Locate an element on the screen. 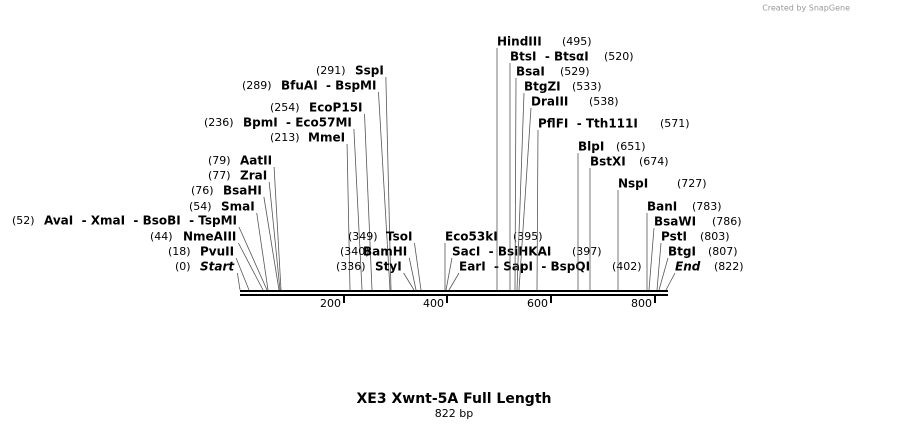 The image size is (909, 430). title: XE3 Xwnt-5A Full Length is located at coordinates (454, 399).